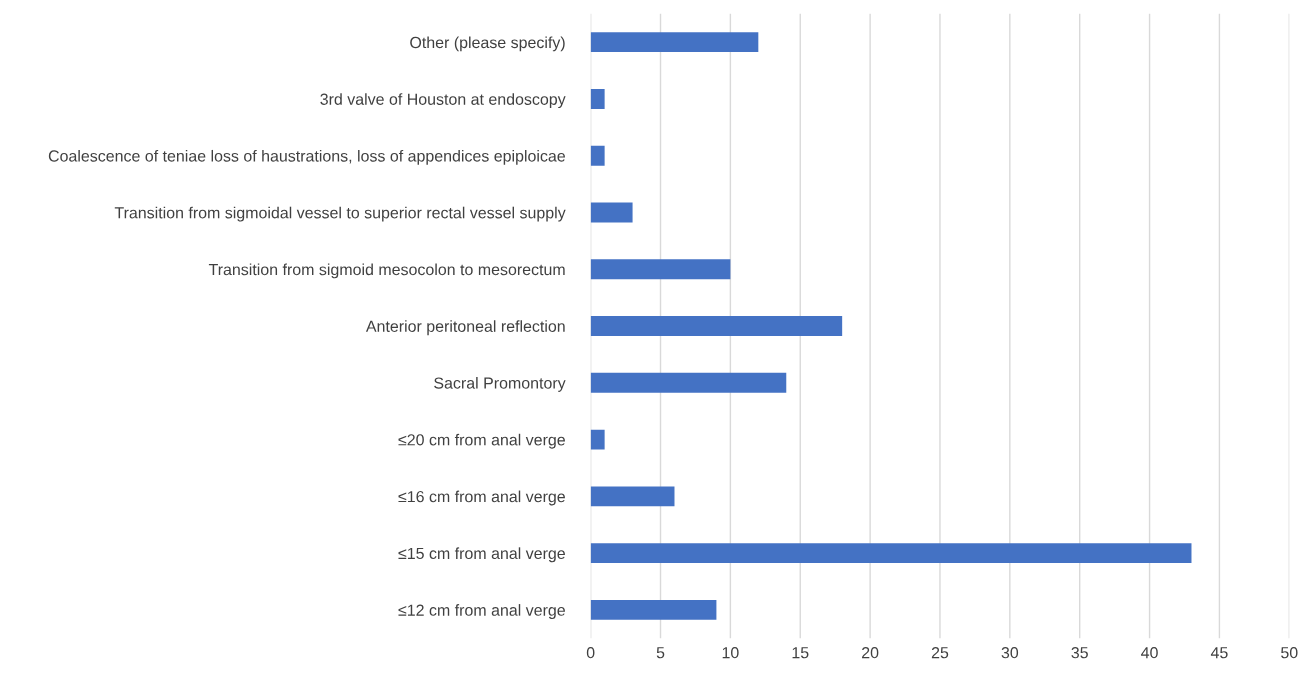 The width and height of the screenshot is (1301, 690). What do you see at coordinates (481, 611) in the screenshot?
I see `y-tick-label: ≤12 cm from anal verge` at bounding box center [481, 611].